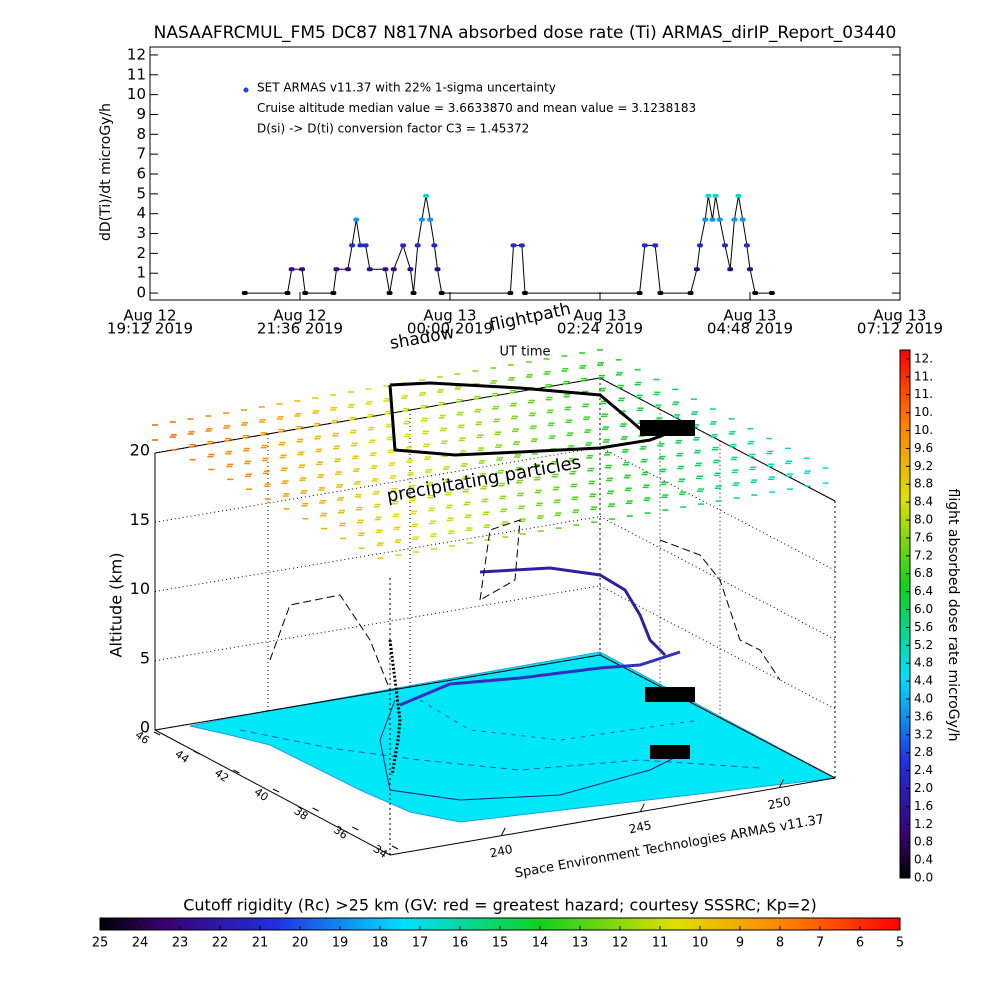  Describe the element at coordinates (340, 943) in the screenshot. I see `colorbar-tick-label: 19` at that location.